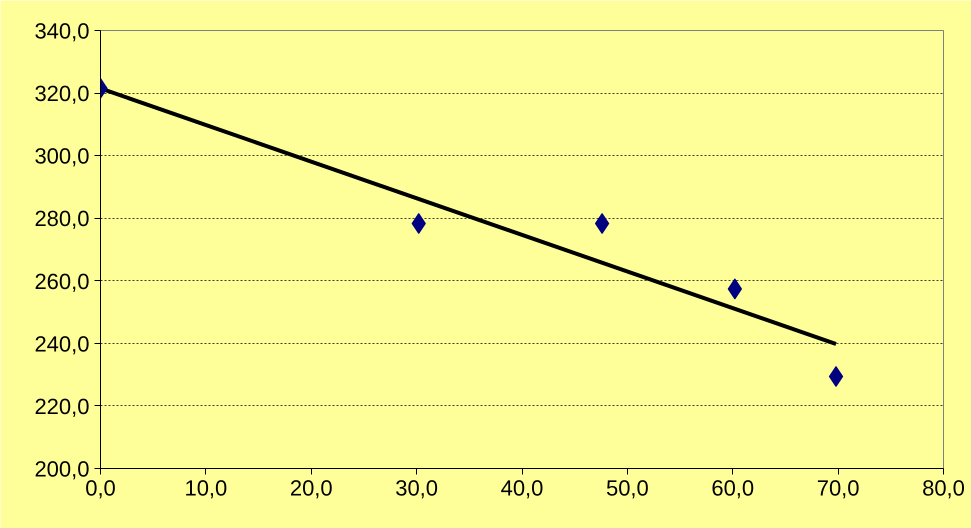 This screenshot has width=971, height=528. I want to click on y-tick-label: 320,0, so click(62, 93).